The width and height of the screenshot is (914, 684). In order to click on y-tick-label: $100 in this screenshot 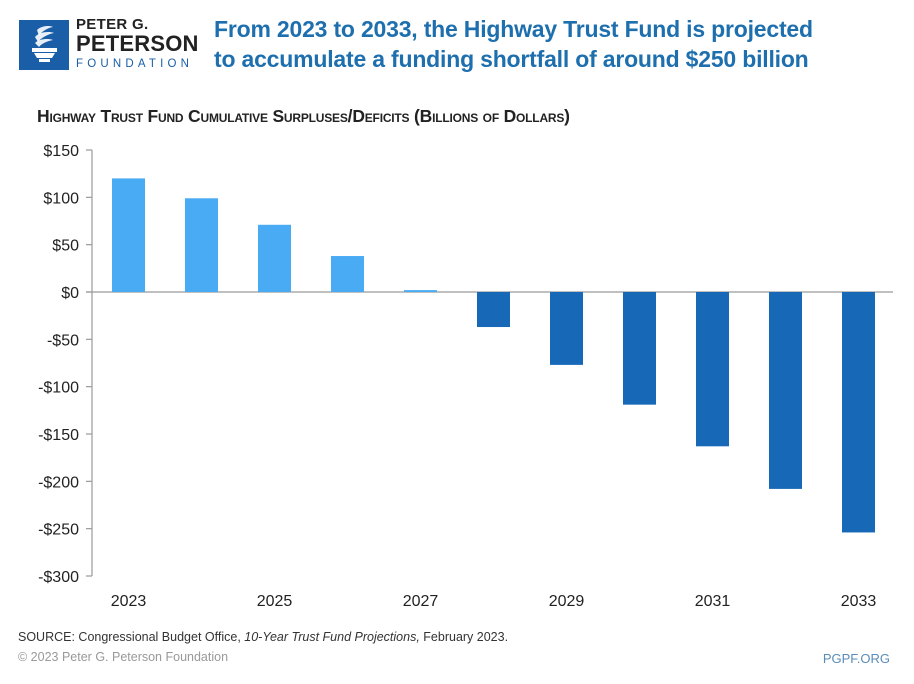, I will do `click(61, 198)`.